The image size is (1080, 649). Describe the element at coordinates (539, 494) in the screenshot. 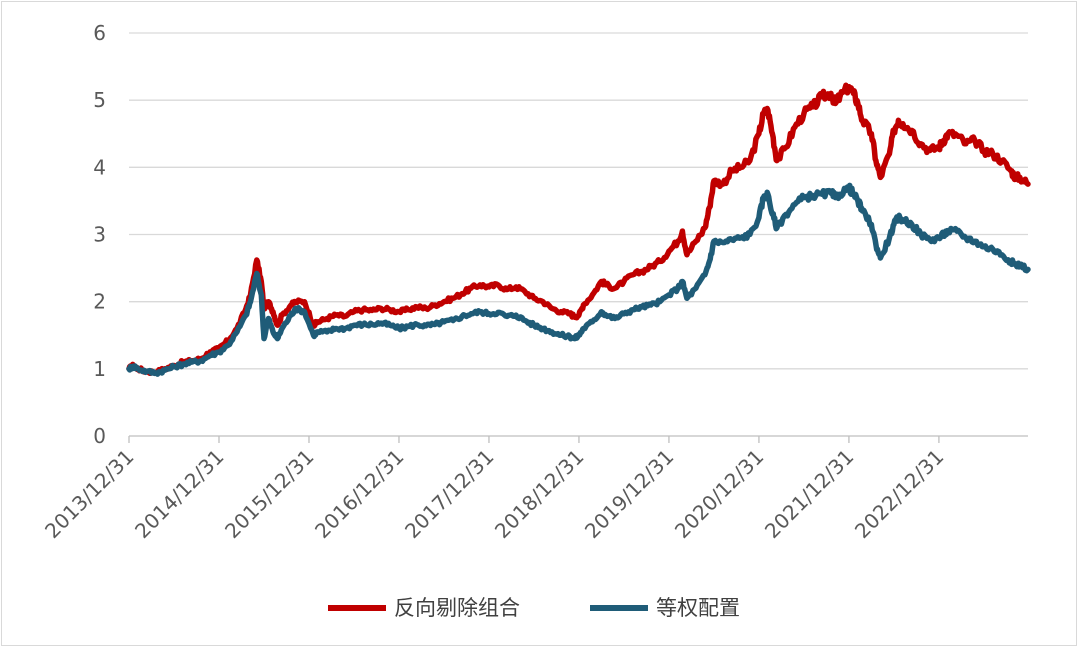

I see `x-tick-label: 2018/12/31` at that location.